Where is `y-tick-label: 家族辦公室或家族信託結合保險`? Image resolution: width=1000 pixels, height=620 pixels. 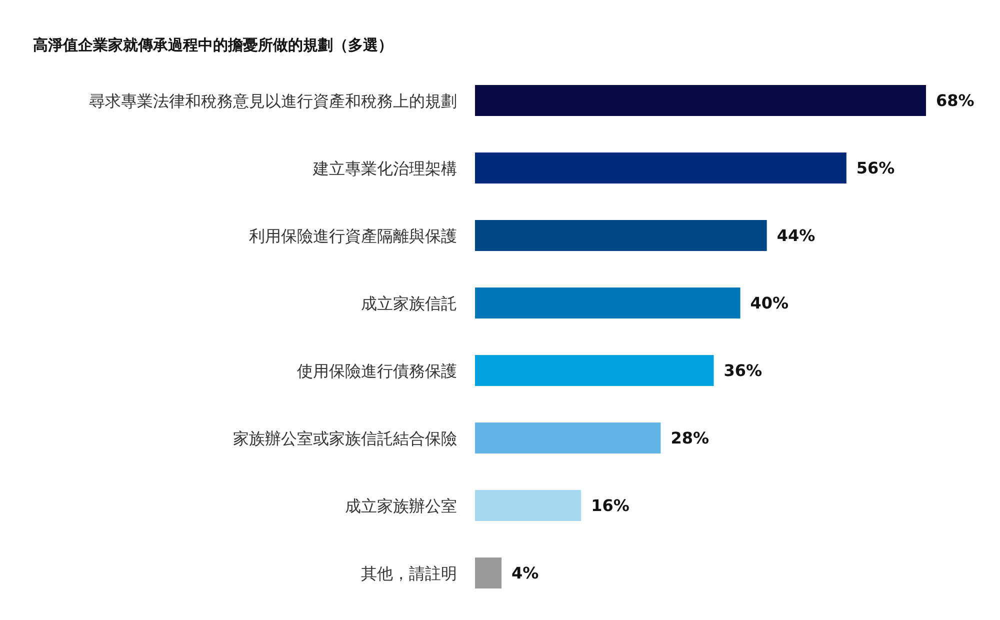 y-tick-label: 家族辦公室或家族信託結合保險 is located at coordinates (345, 438).